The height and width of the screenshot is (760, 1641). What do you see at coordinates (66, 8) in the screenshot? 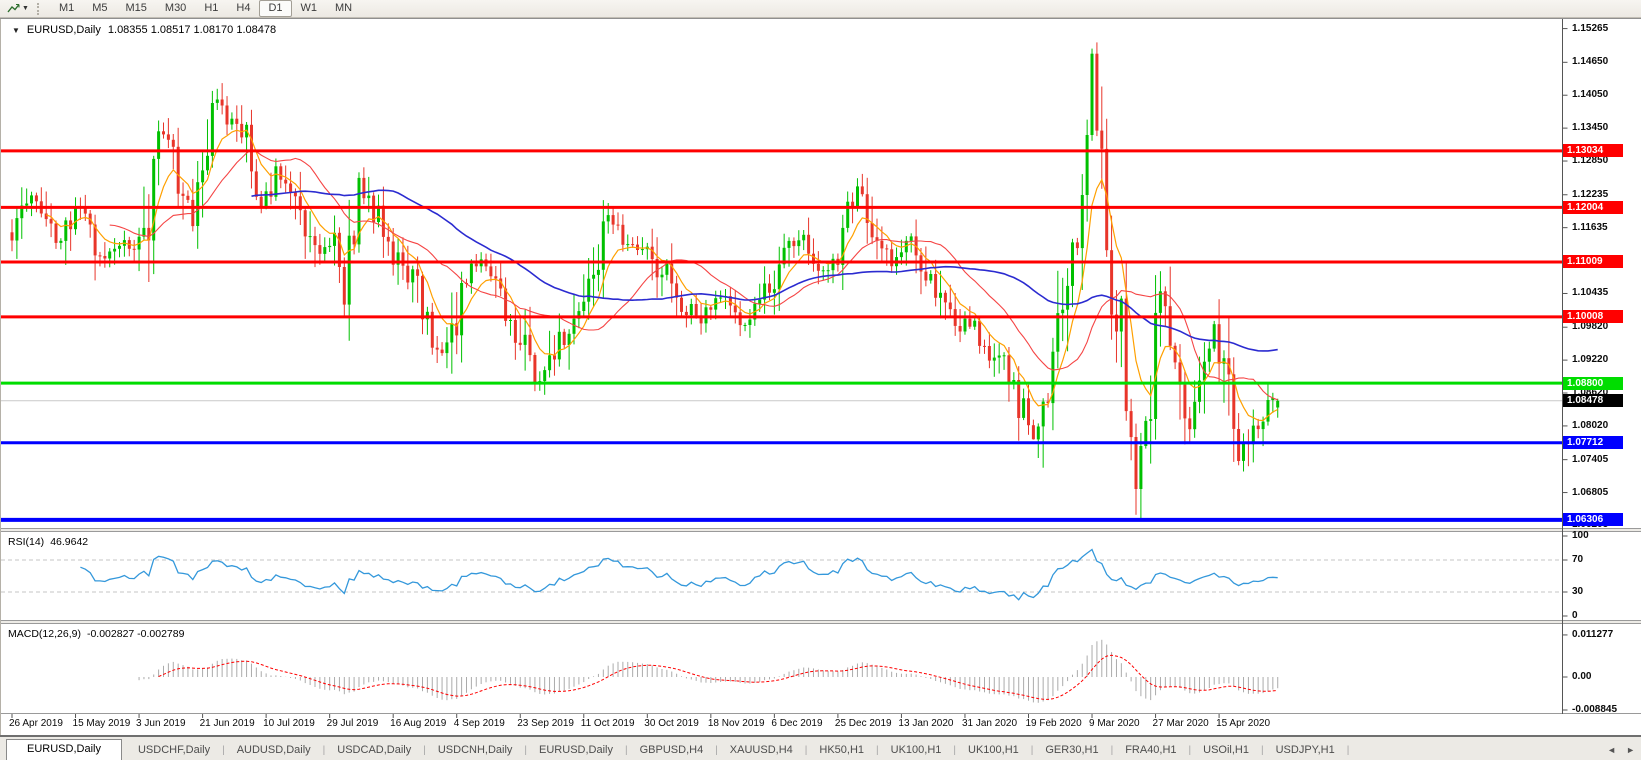
I see `timeframe-button-m1: M1` at bounding box center [66, 8].